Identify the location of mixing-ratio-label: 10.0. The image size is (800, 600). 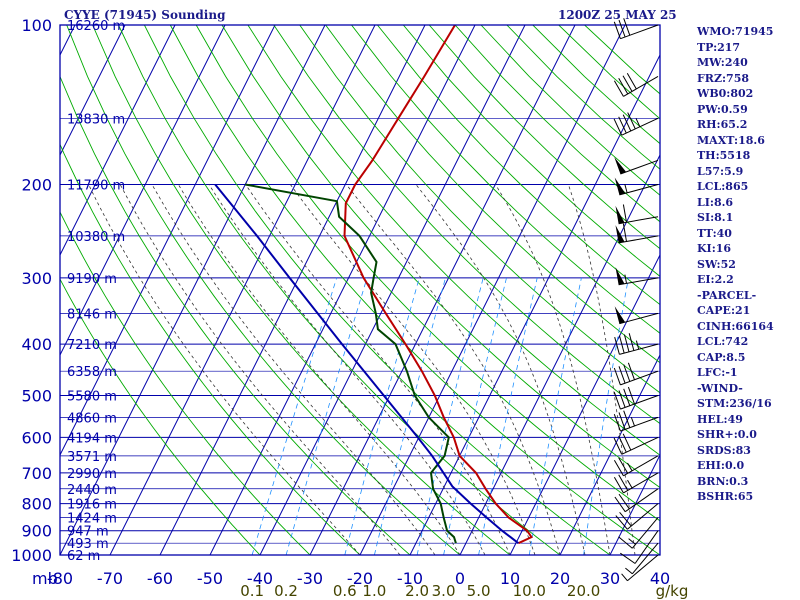
(529, 591).